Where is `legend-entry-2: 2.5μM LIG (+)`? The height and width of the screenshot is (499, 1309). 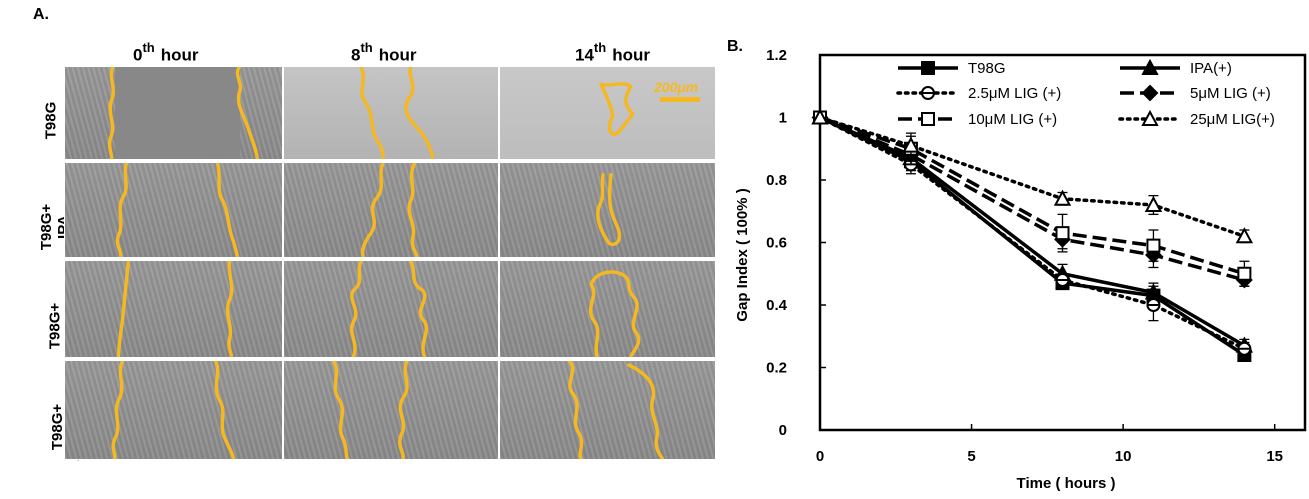
legend-entry-2: 2.5μM LIG (+) is located at coordinates (978, 93).